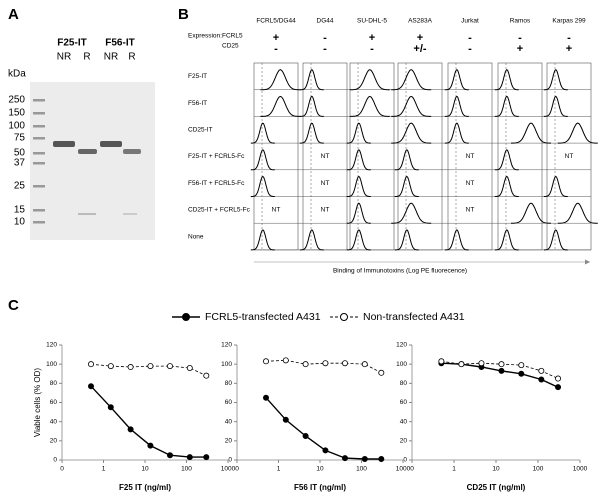  I want to click on y-tick-label: 20, so click(229, 441).